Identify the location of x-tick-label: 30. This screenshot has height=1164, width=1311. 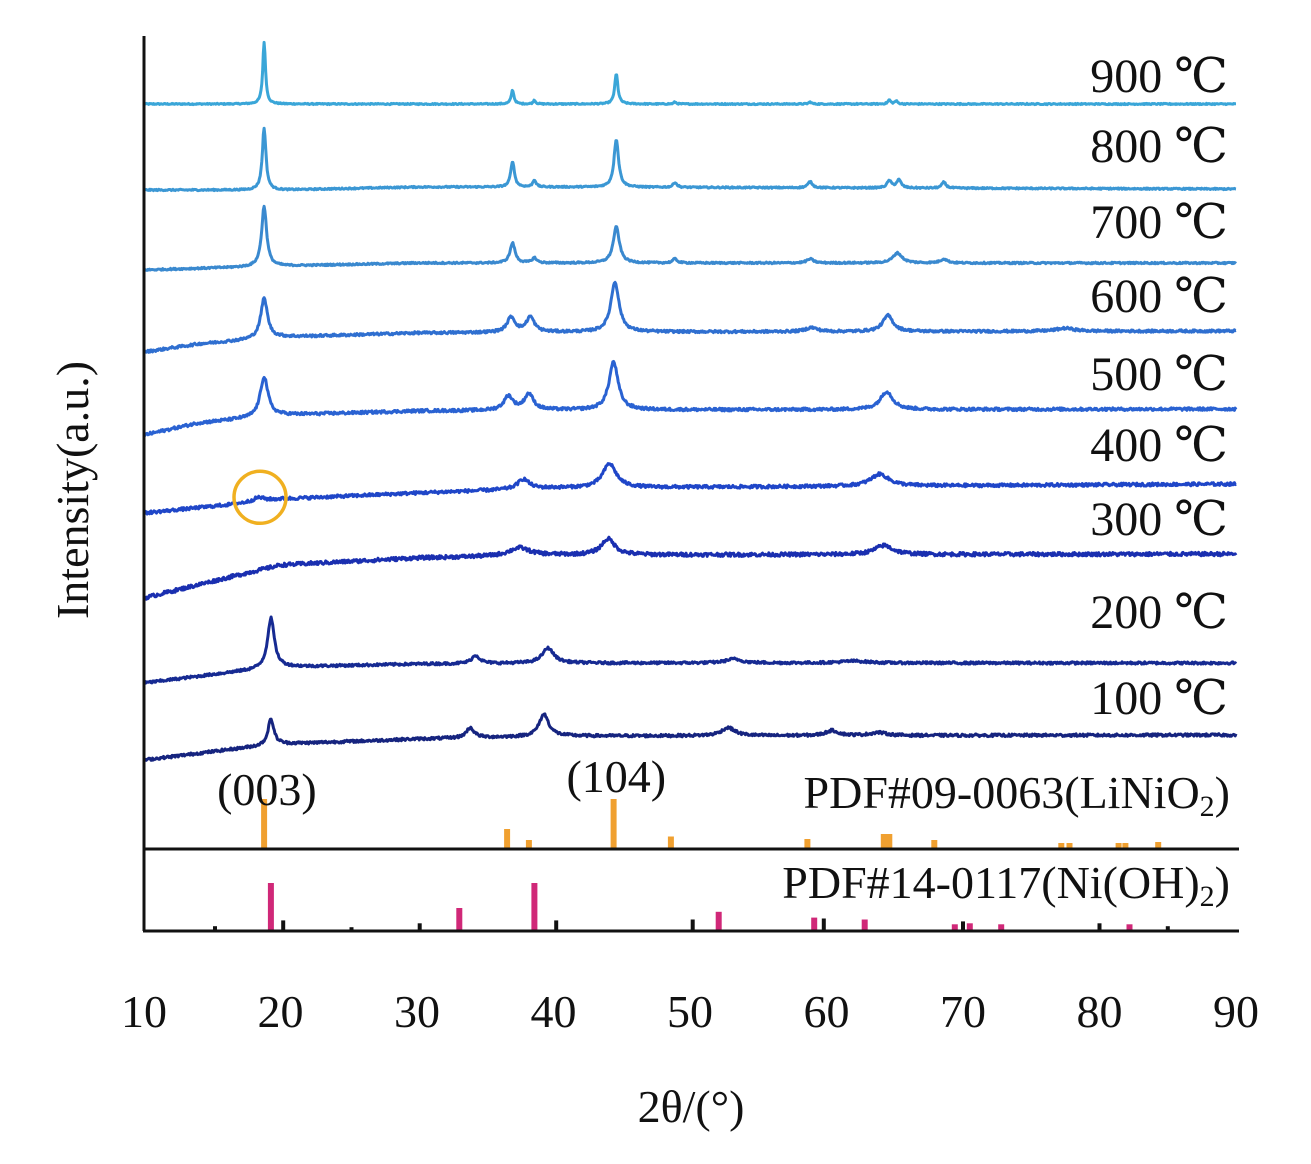
(417, 1011).